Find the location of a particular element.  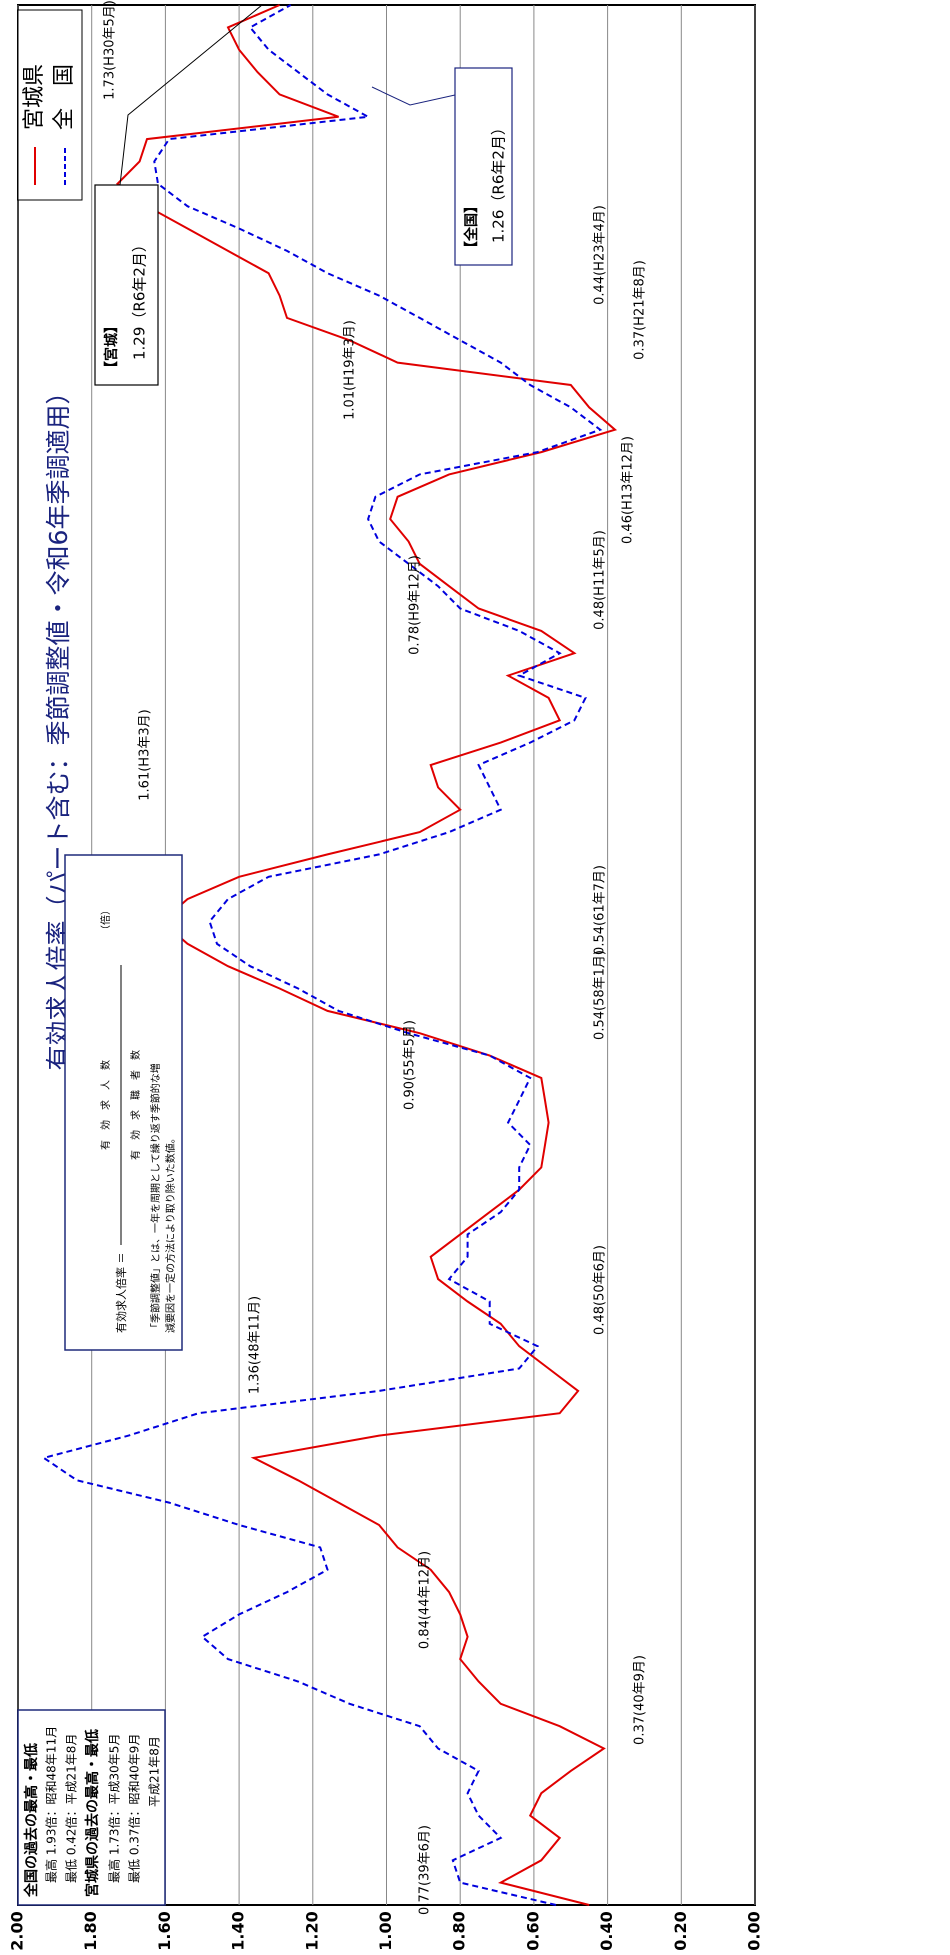

annotation: 0.37(40年9月) is located at coordinates (640, 1700).